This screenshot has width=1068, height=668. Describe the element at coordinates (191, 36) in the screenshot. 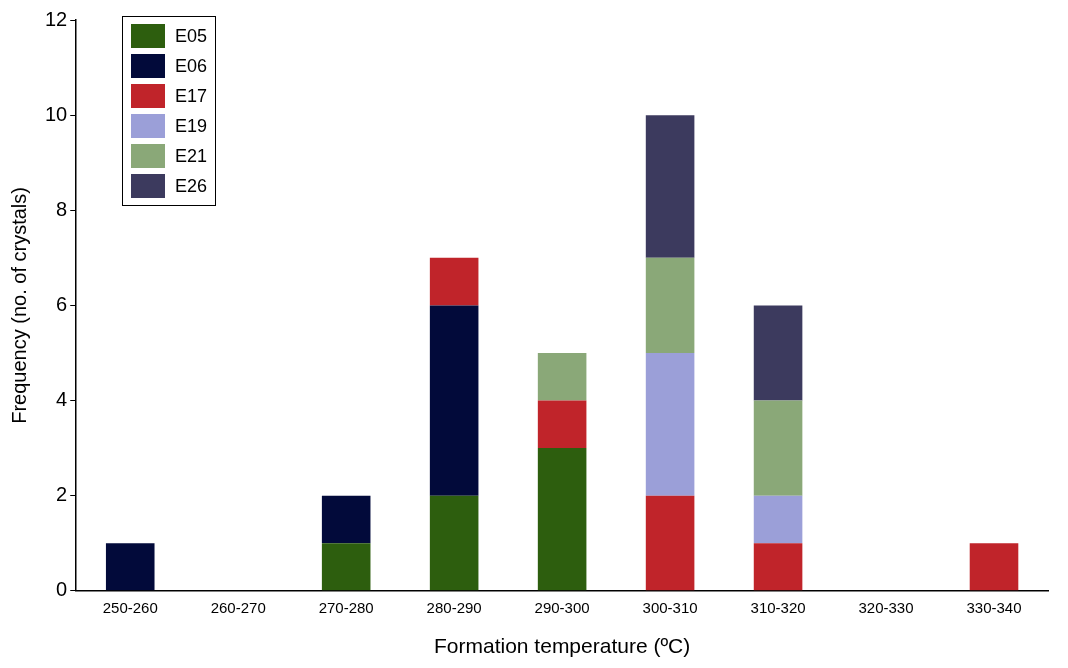

I see `legend-label: E05` at that location.